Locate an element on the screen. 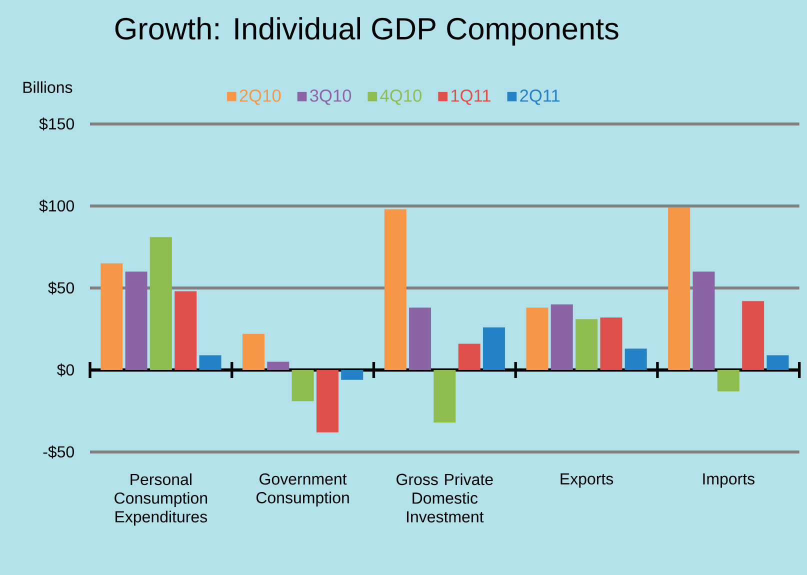 Image resolution: width=807 pixels, height=575 pixels. legend-label: 2Q10 is located at coordinates (260, 97).